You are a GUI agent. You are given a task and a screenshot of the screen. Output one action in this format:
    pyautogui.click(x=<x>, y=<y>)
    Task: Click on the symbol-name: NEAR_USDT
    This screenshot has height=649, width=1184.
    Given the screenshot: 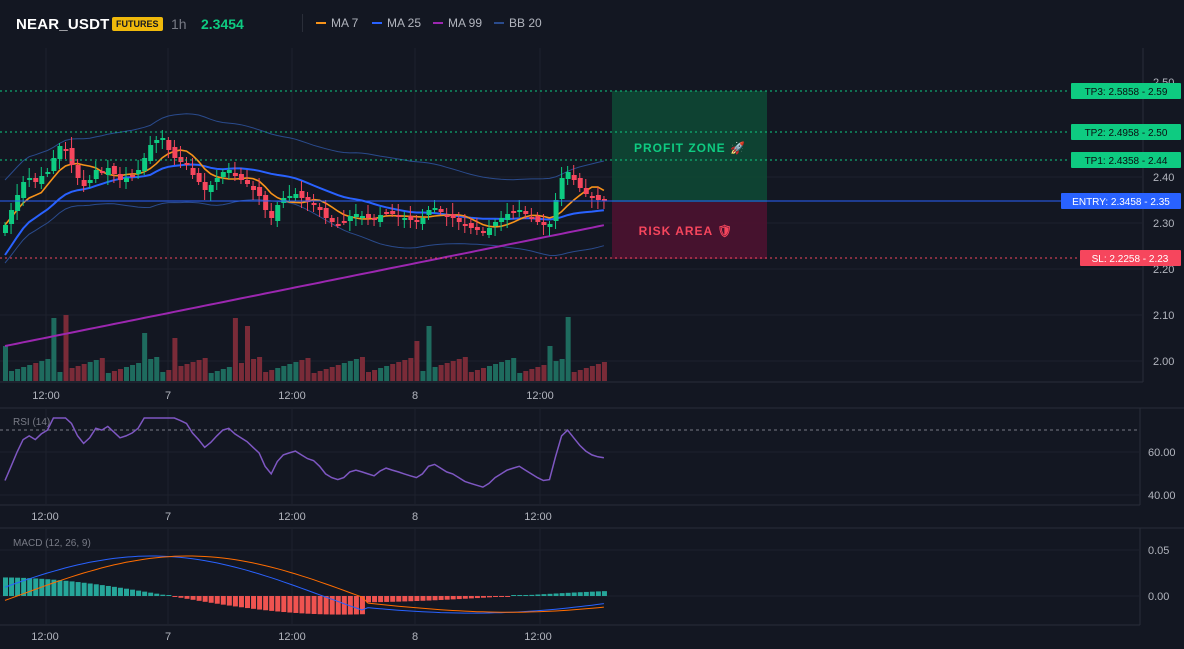 What is the action you would take?
    pyautogui.click(x=63, y=24)
    